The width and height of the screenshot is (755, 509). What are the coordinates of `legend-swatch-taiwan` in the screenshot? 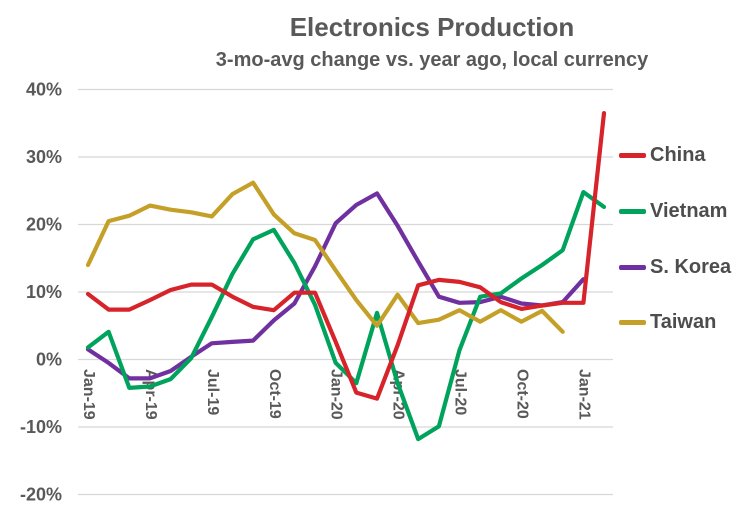 It's located at (632, 322).